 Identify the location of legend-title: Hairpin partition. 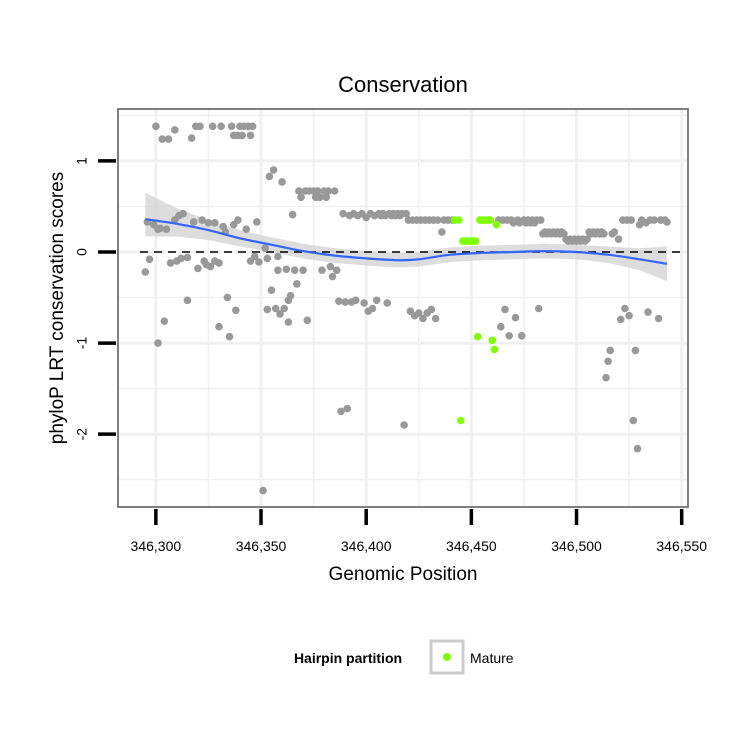
(348, 658).